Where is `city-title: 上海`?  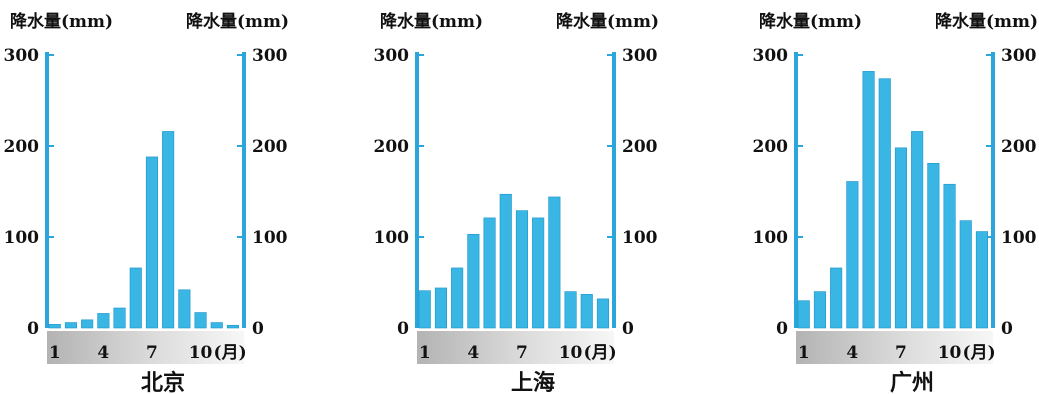 city-title: 上海 is located at coordinates (533, 382).